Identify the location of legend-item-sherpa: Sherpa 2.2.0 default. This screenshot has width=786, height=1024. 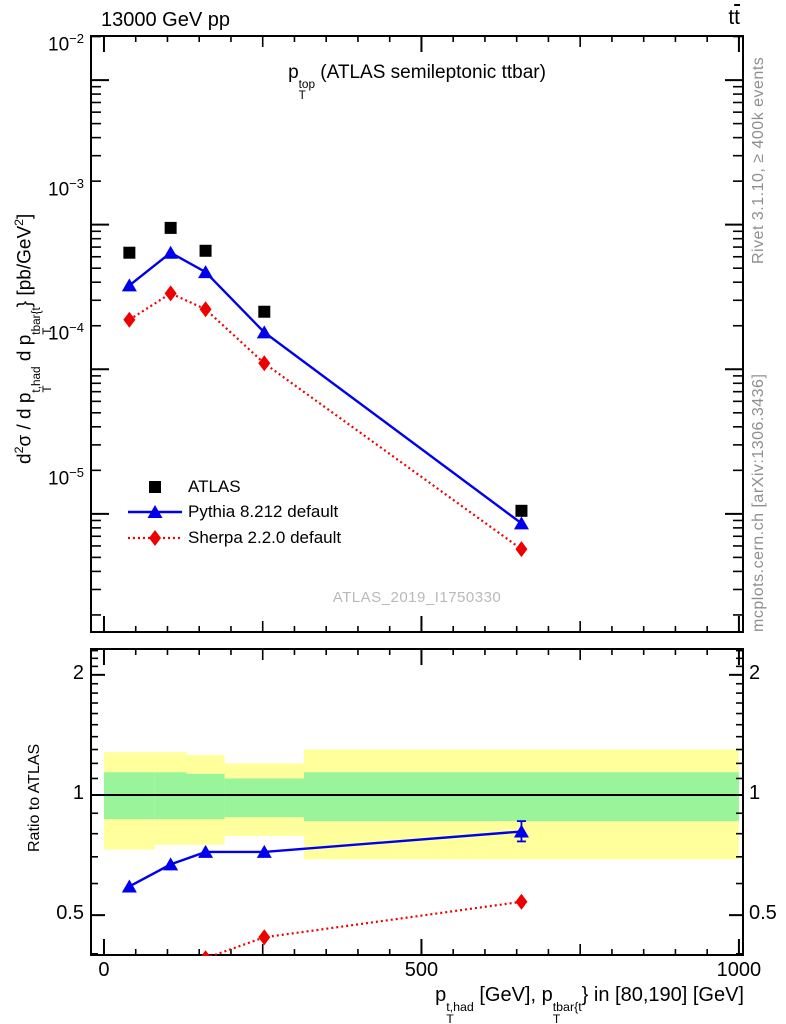
(233, 538).